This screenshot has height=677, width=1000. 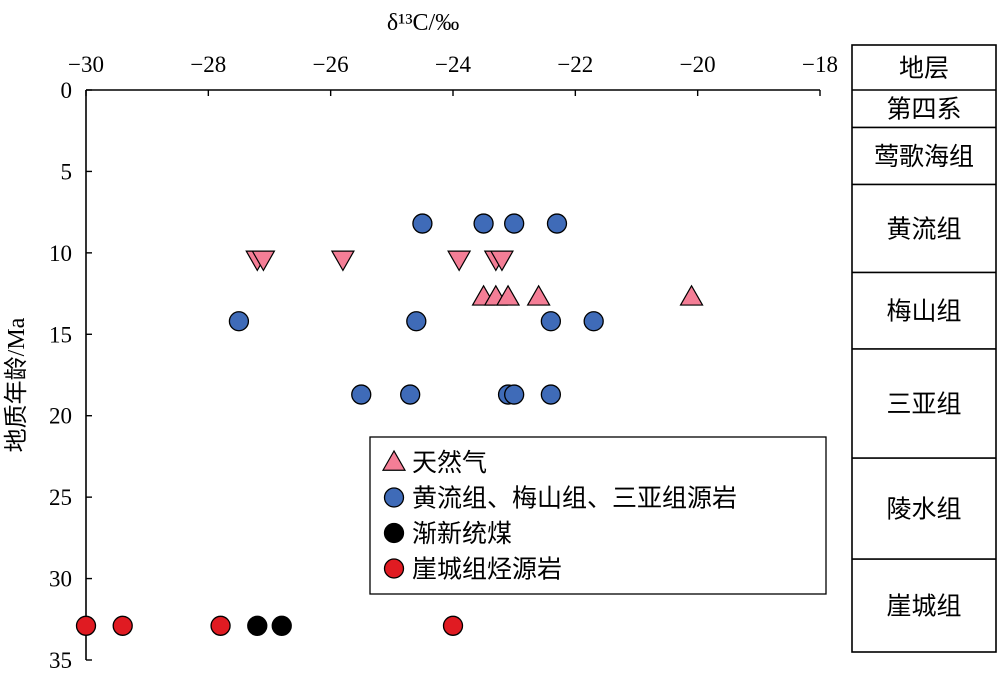 What do you see at coordinates (208, 64) in the screenshot?
I see `x-tick-label: −28` at bounding box center [208, 64].